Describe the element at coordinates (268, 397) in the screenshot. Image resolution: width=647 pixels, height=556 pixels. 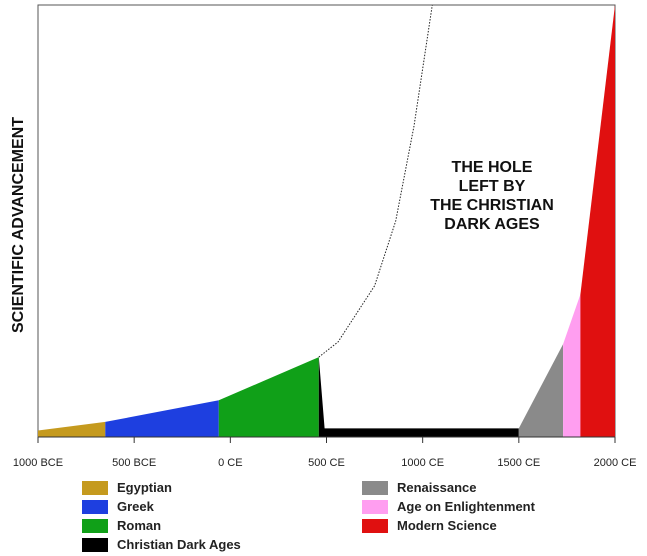
I see `area-roman` at that location.